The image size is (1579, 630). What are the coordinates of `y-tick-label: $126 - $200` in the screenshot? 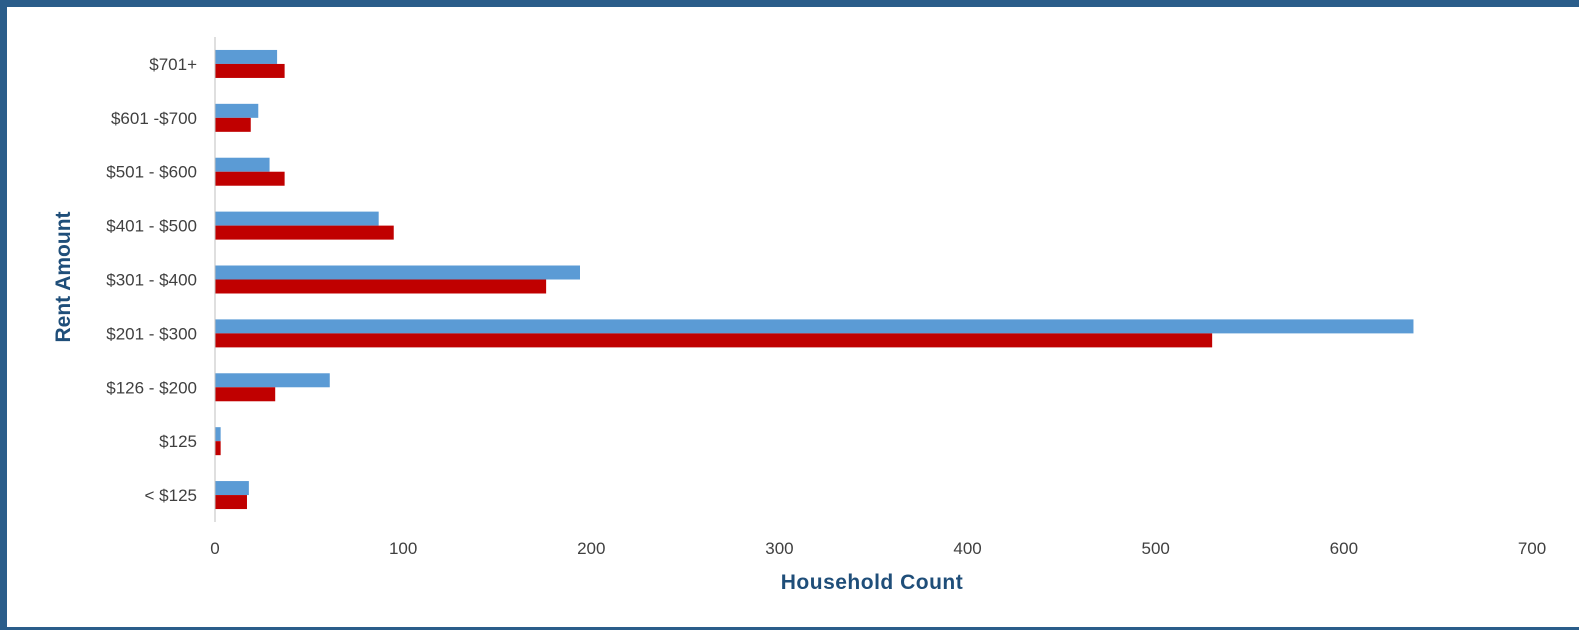 It's located at (151, 387).